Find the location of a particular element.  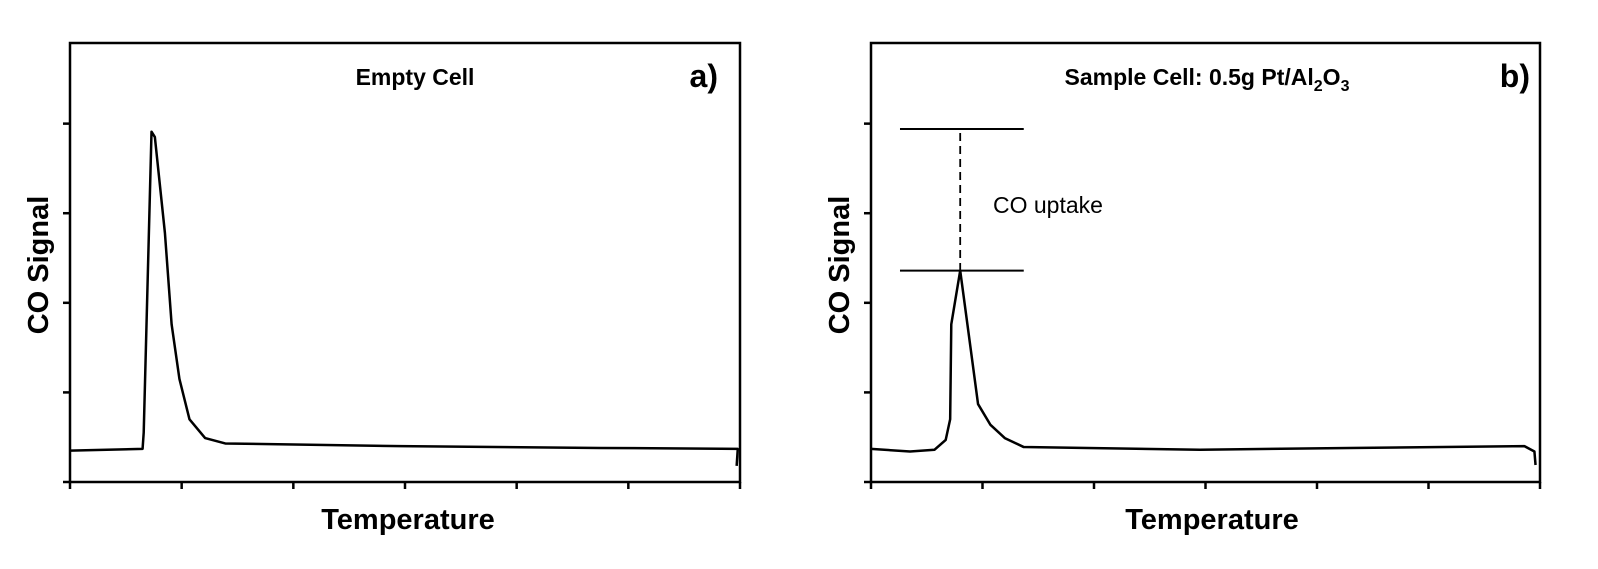

panel-label: a) is located at coordinates (704, 76).